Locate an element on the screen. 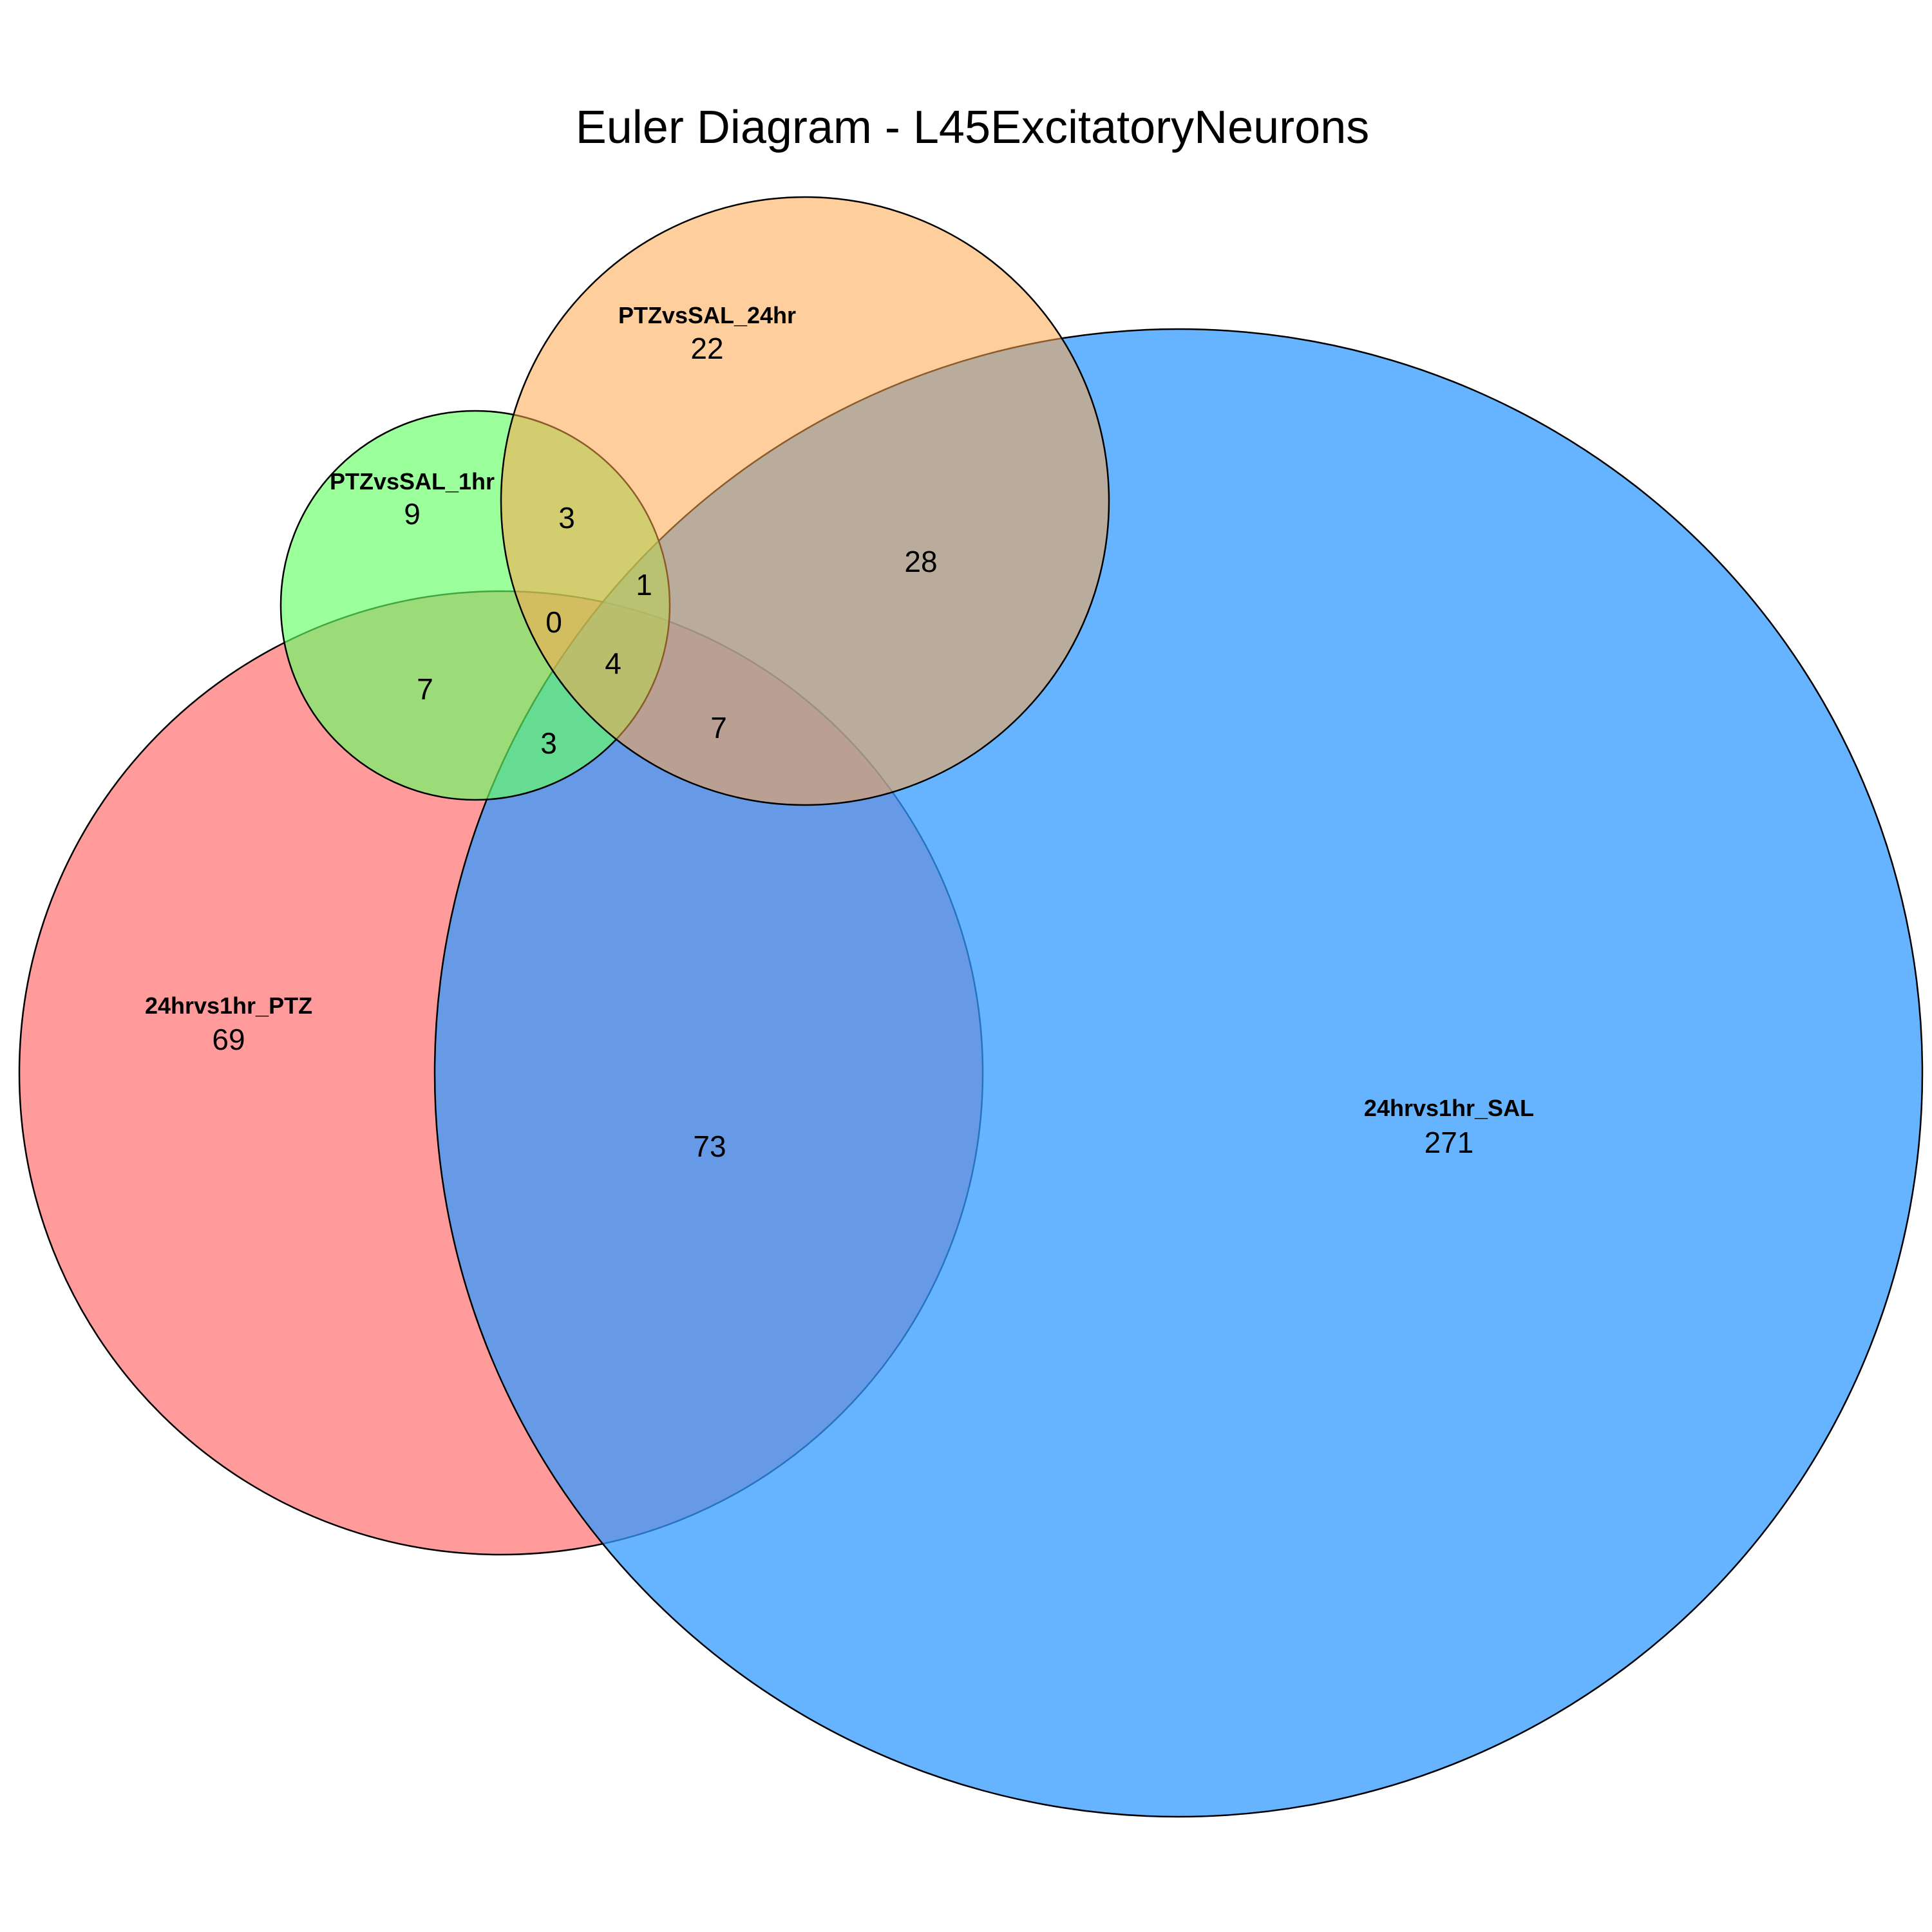 Image resolution: width=1932 pixels, height=1932 pixels. count-24hrvs1hr-sal-only: 271 is located at coordinates (1449, 1142).